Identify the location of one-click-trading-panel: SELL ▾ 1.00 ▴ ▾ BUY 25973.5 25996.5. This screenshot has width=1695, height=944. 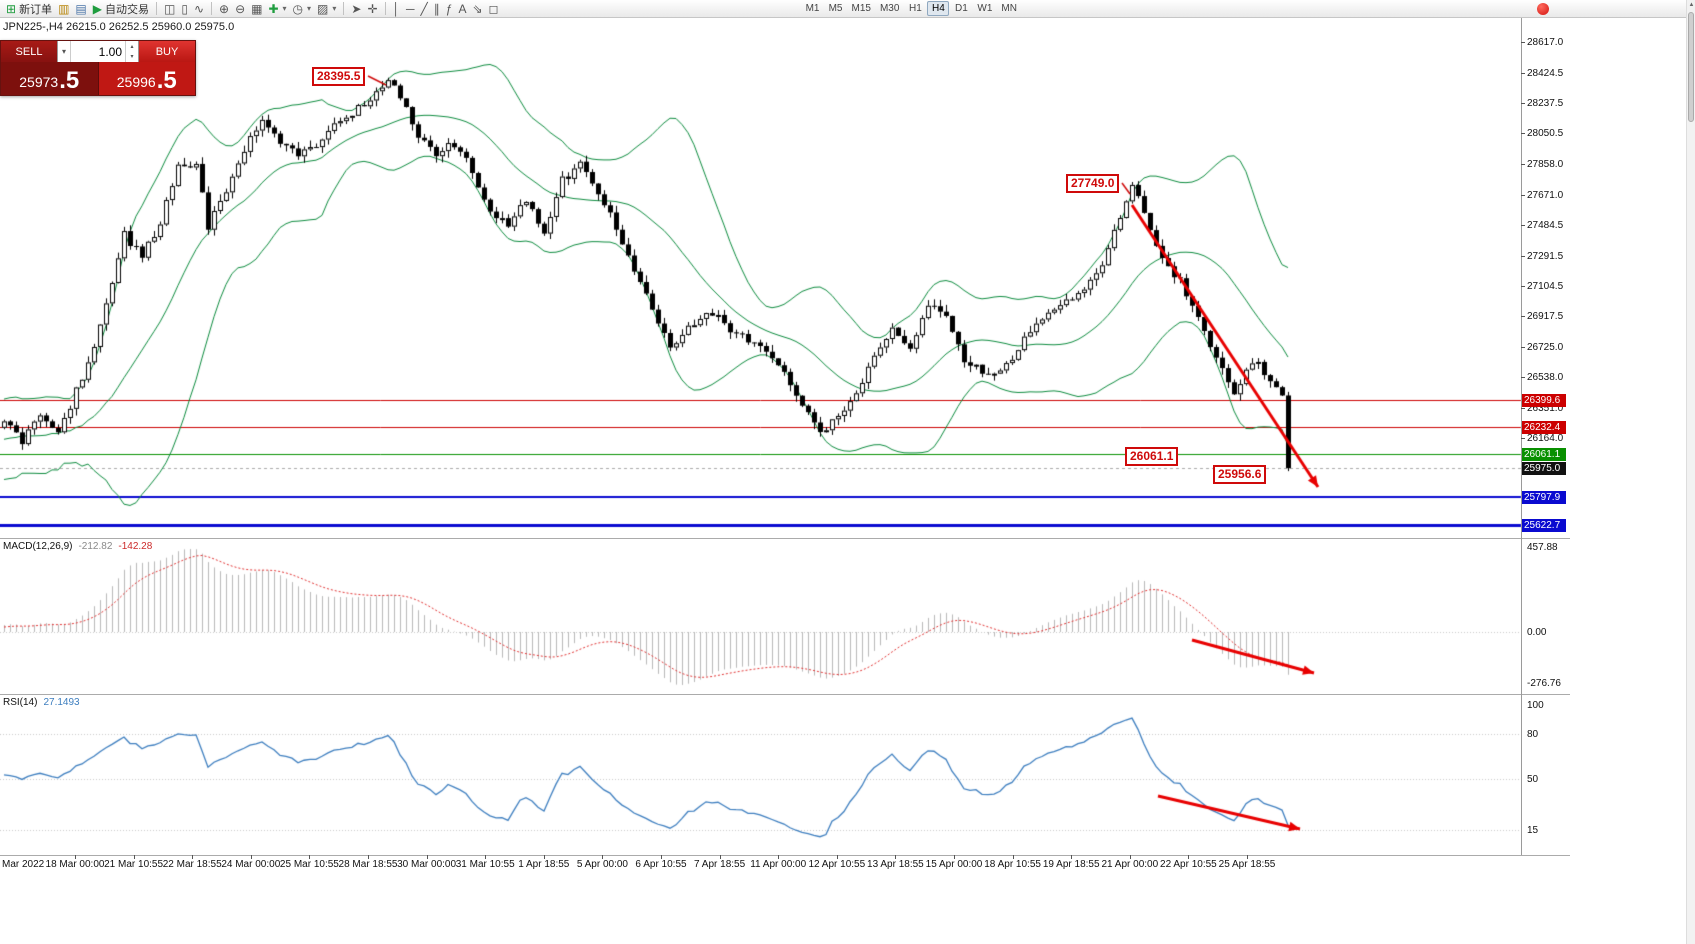
(98, 68).